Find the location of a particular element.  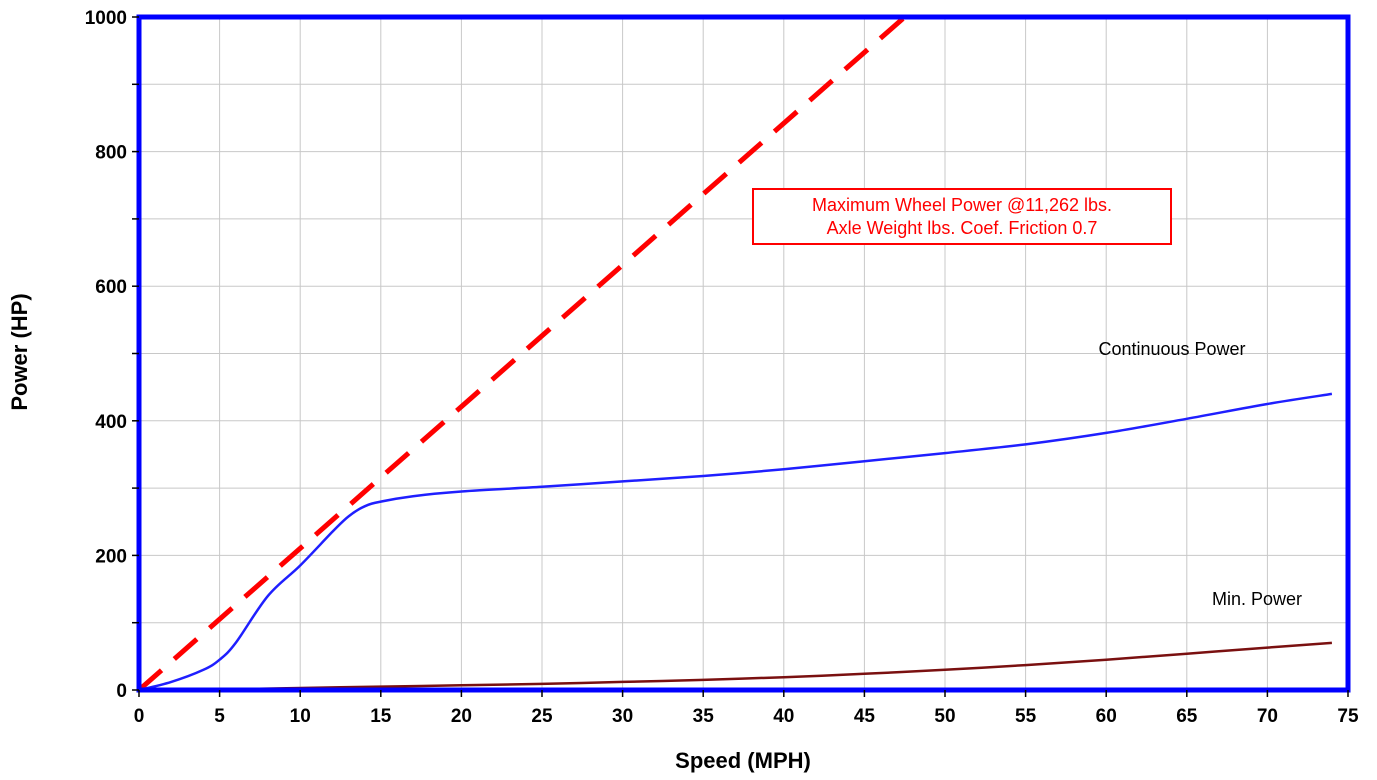

x-tick-label-14: 70 is located at coordinates (1267, 716).